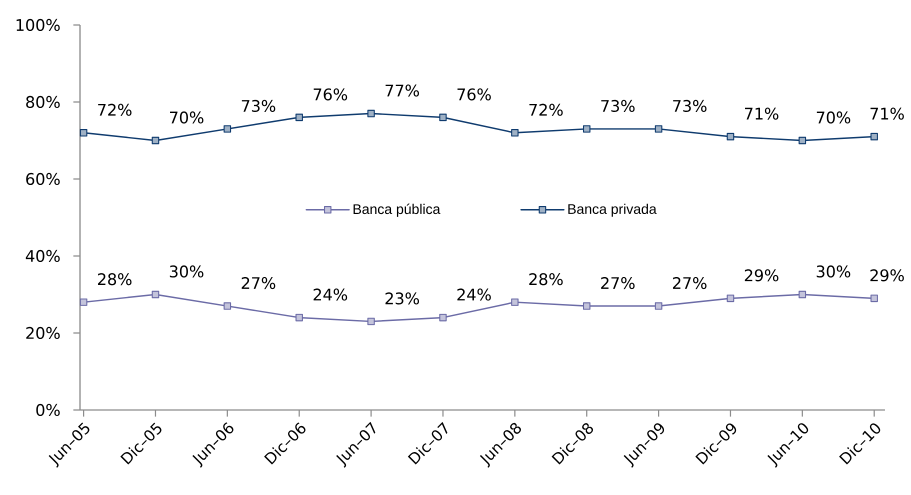 The width and height of the screenshot is (911, 495). I want to click on y-tick-label: 100%, so click(38, 25).